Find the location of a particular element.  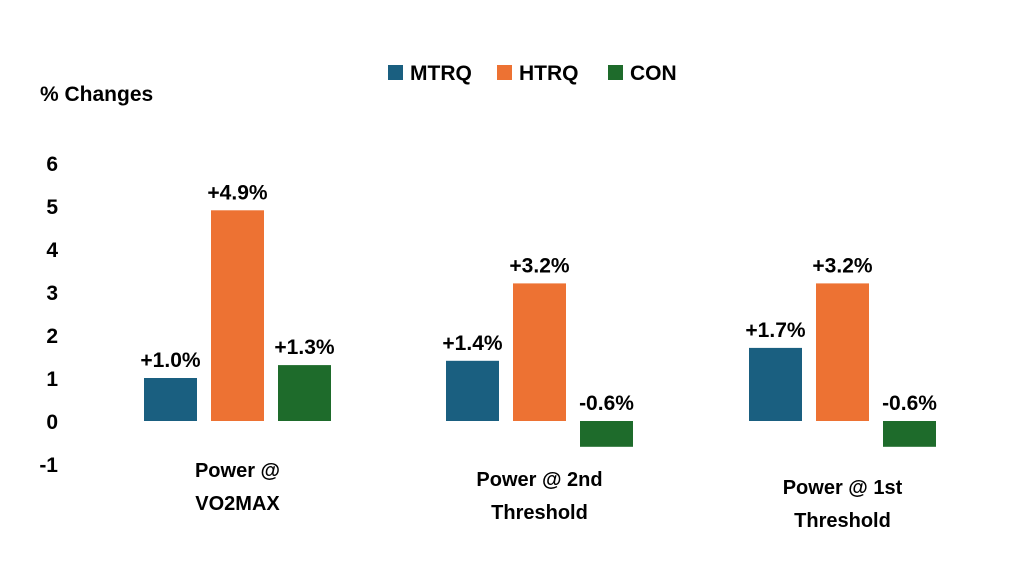

y-tick-label: 4 is located at coordinates (52, 250).